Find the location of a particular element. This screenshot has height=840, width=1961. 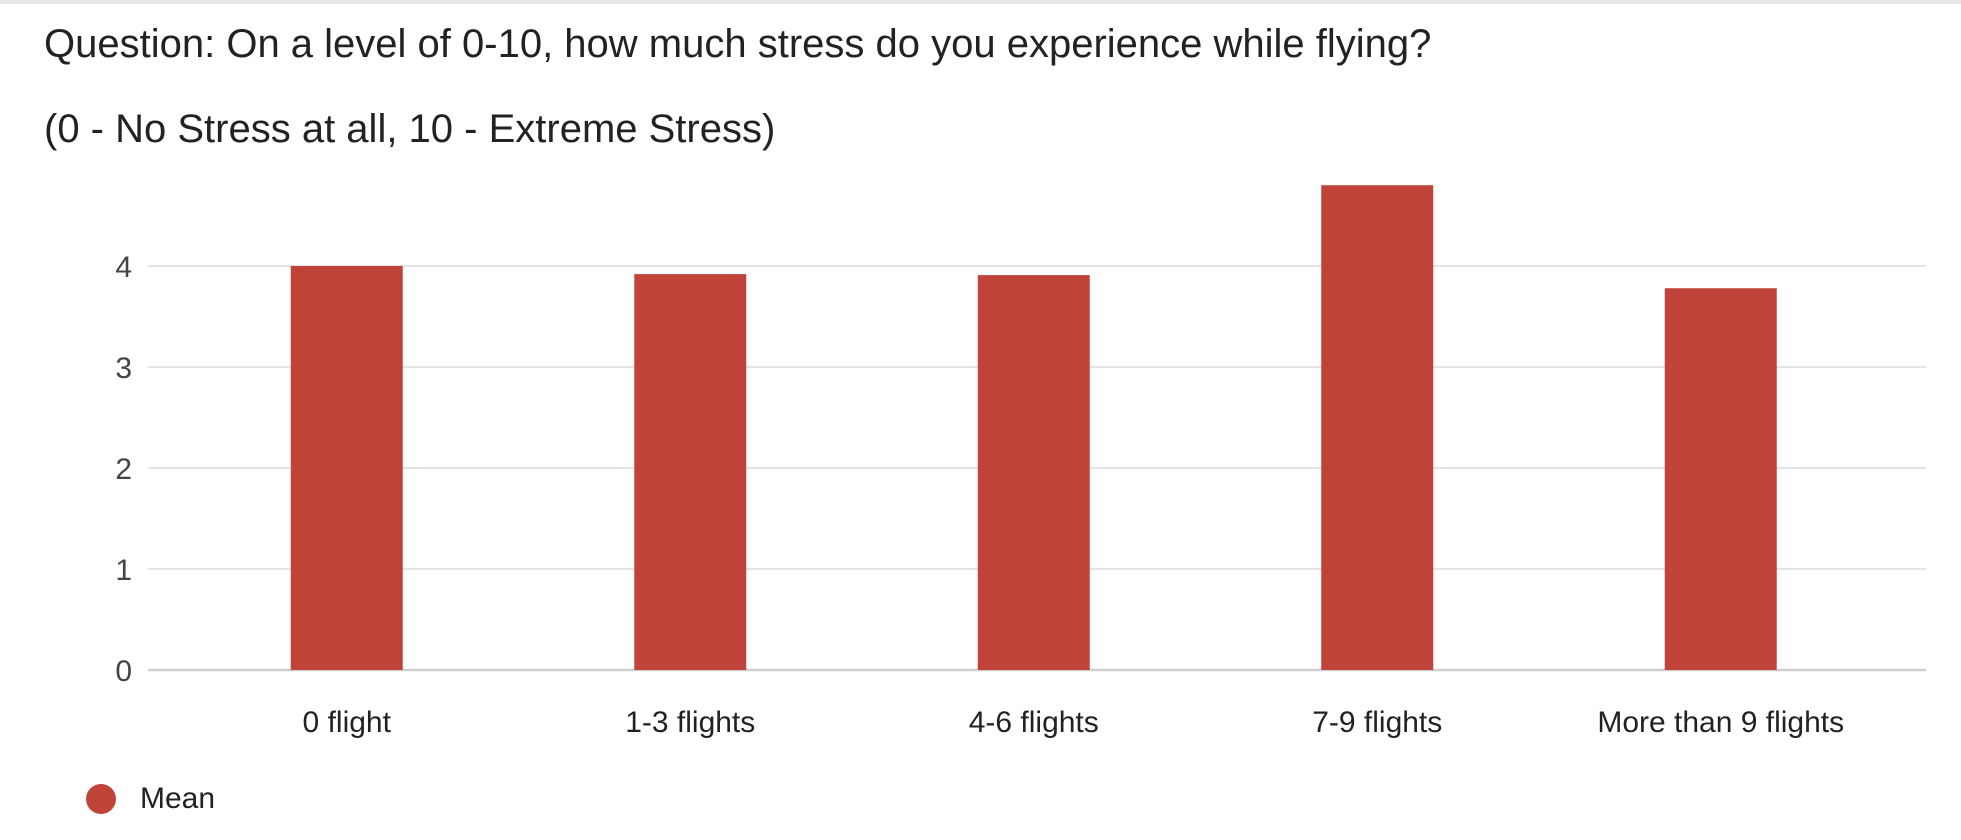

x-tick-label-3: 7-9 flights is located at coordinates (1377, 722).